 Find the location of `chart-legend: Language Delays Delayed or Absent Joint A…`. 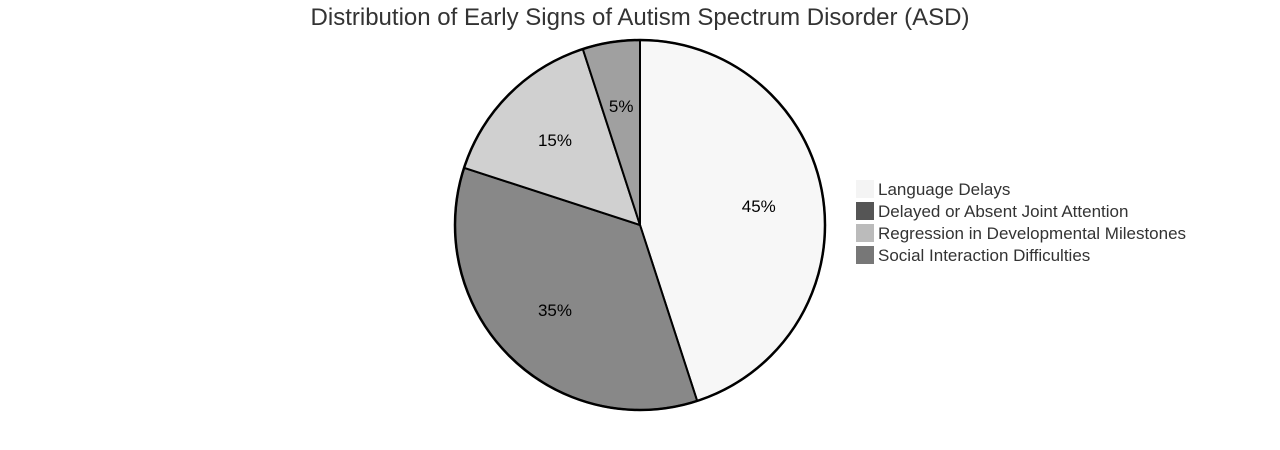

chart-legend: Language Delays Delayed or Absent Joint A… is located at coordinates (1021, 222).